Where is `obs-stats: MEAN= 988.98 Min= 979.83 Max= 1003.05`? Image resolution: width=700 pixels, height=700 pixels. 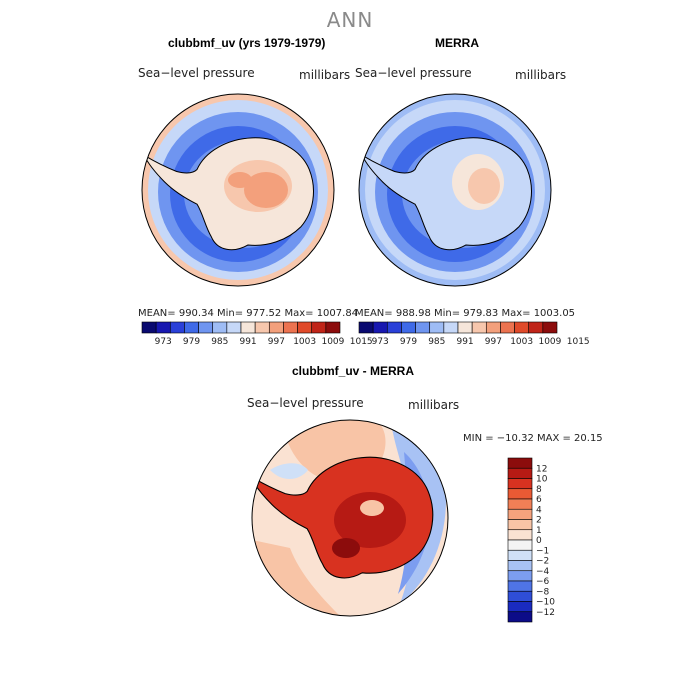 obs-stats: MEAN= 988.98 Min= 979.83 Max= 1003.05 is located at coordinates (465, 313).